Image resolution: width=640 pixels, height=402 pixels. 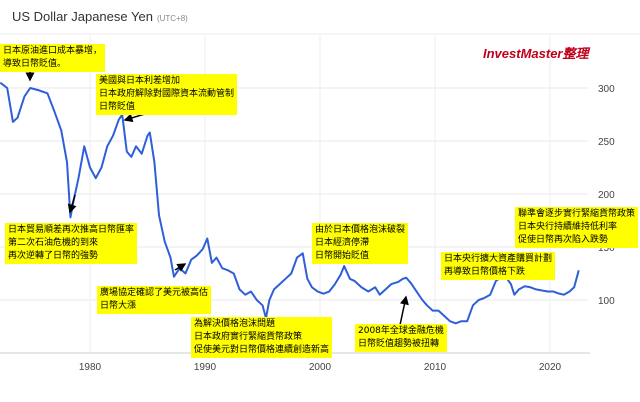 I want to click on title-text: US Dollar Japanese Yen, so click(x=82, y=16).